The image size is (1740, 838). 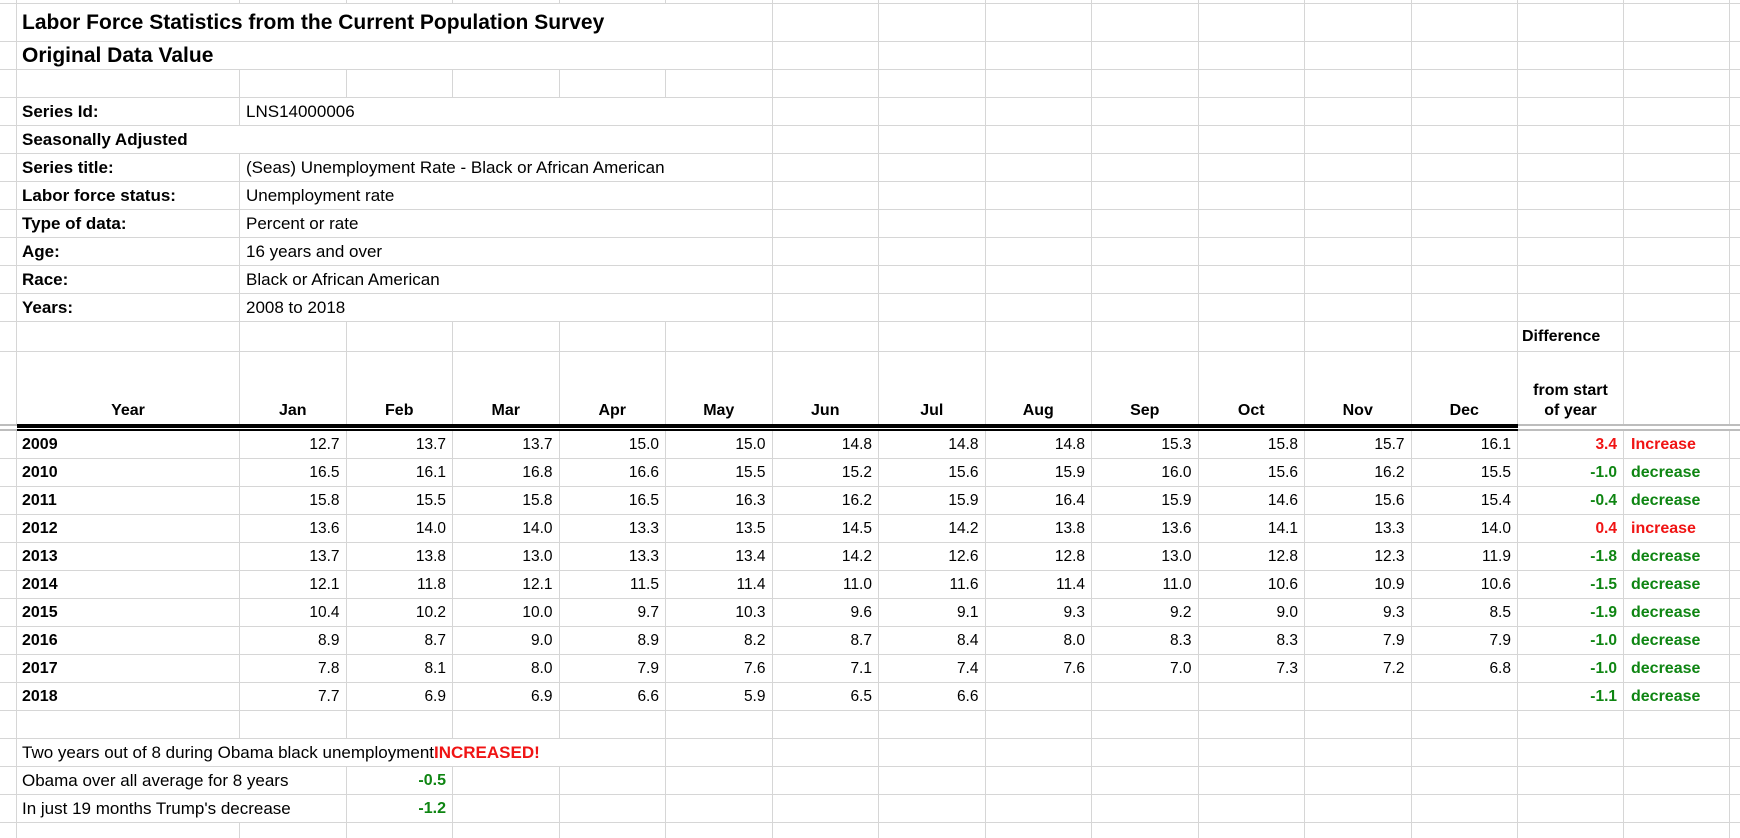 I want to click on month-header: Feb, so click(x=400, y=388).